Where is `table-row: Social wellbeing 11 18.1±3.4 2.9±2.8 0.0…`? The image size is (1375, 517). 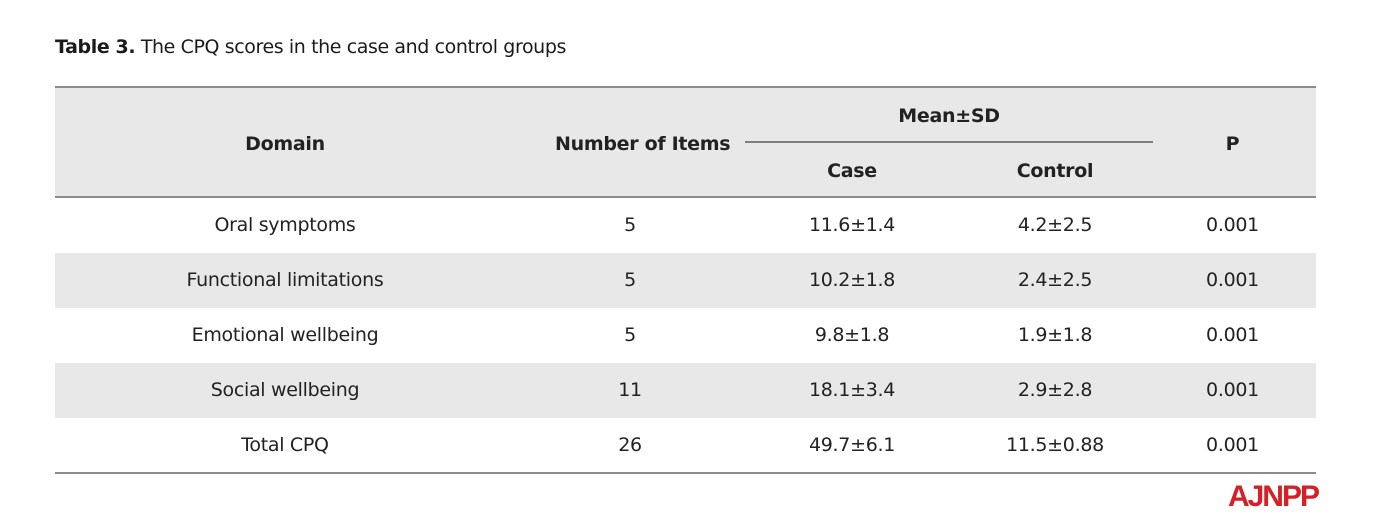 table-row: Social wellbeing 11 18.1±3.4 2.9±2.8 0.0… is located at coordinates (685, 390).